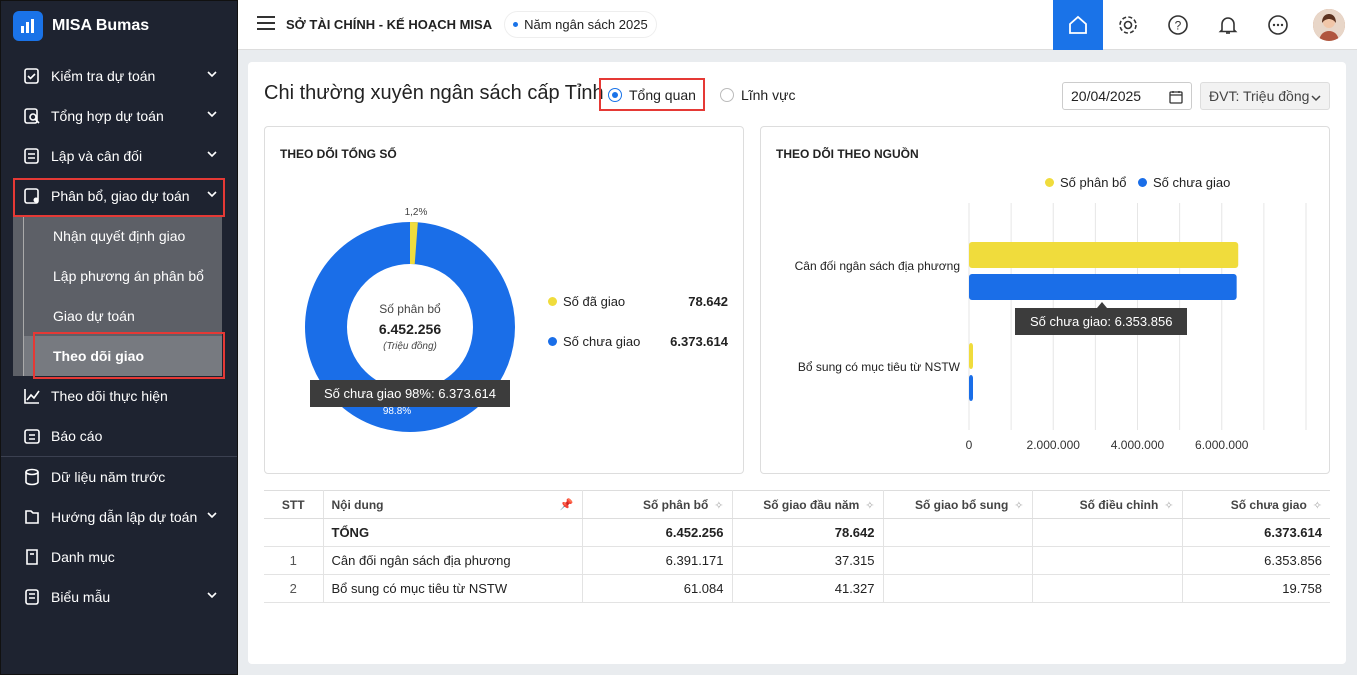 This screenshot has height=675, width=1357. What do you see at coordinates (1265, 96) in the screenshot?
I see `unit-select: ĐVT: Triệu đồng` at bounding box center [1265, 96].